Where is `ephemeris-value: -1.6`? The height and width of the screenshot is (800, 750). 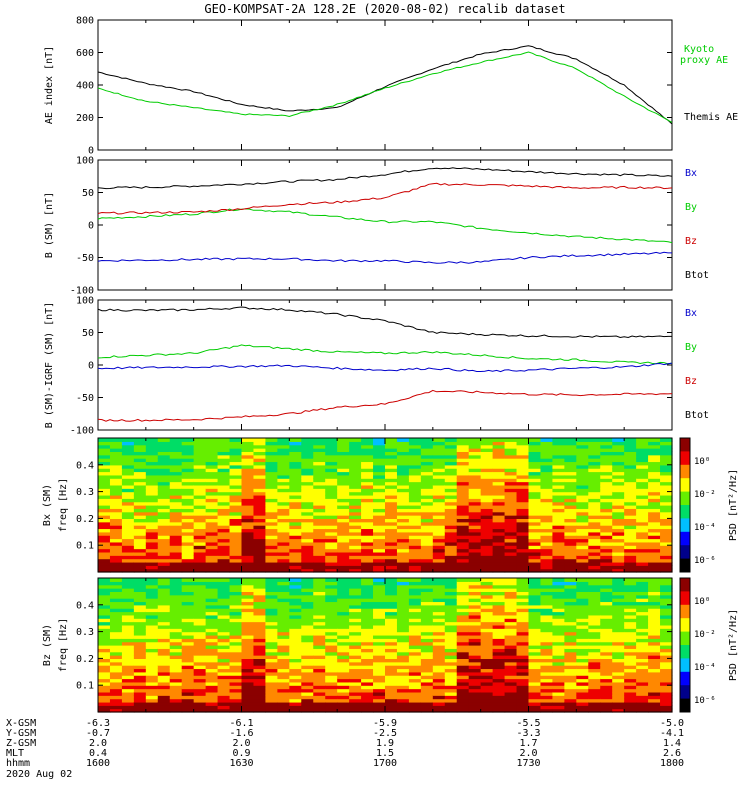 ephemeris-value: -1.6 is located at coordinates (241, 733).